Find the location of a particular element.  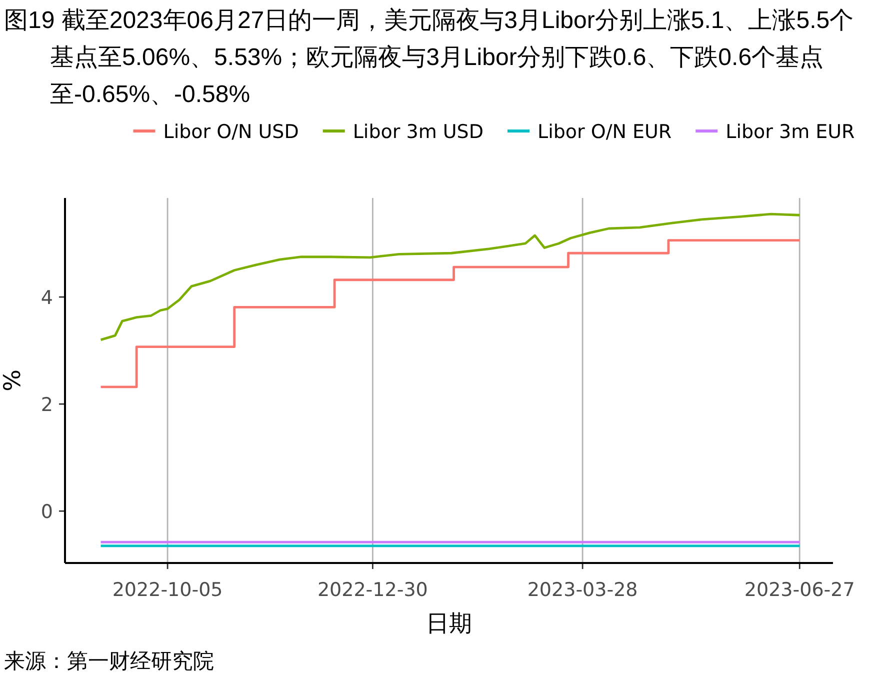

x-tick-label: 2022-12-30 is located at coordinates (372, 590).